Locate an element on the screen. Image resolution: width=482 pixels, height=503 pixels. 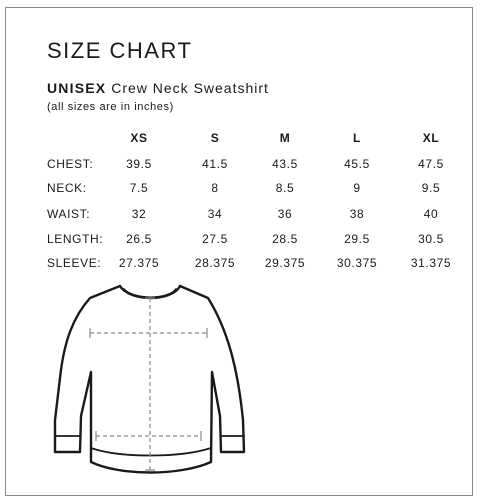
sleeve-xs-value: 27.375 is located at coordinates (139, 263).